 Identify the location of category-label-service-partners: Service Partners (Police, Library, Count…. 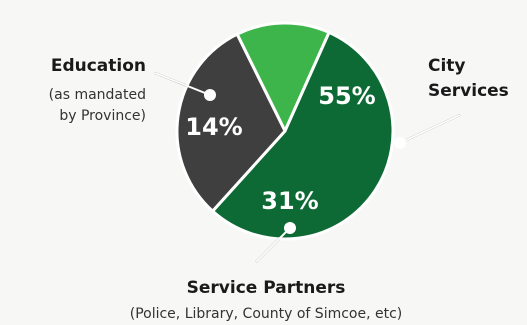
(266, 300).